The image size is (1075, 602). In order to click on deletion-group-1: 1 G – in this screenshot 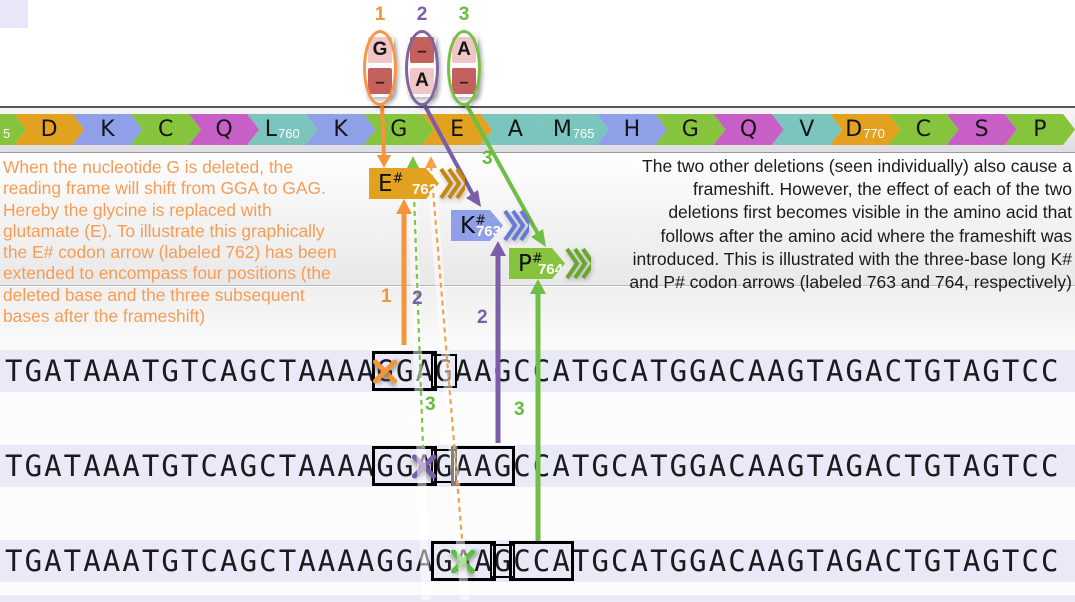, I will do `click(380, 55)`.